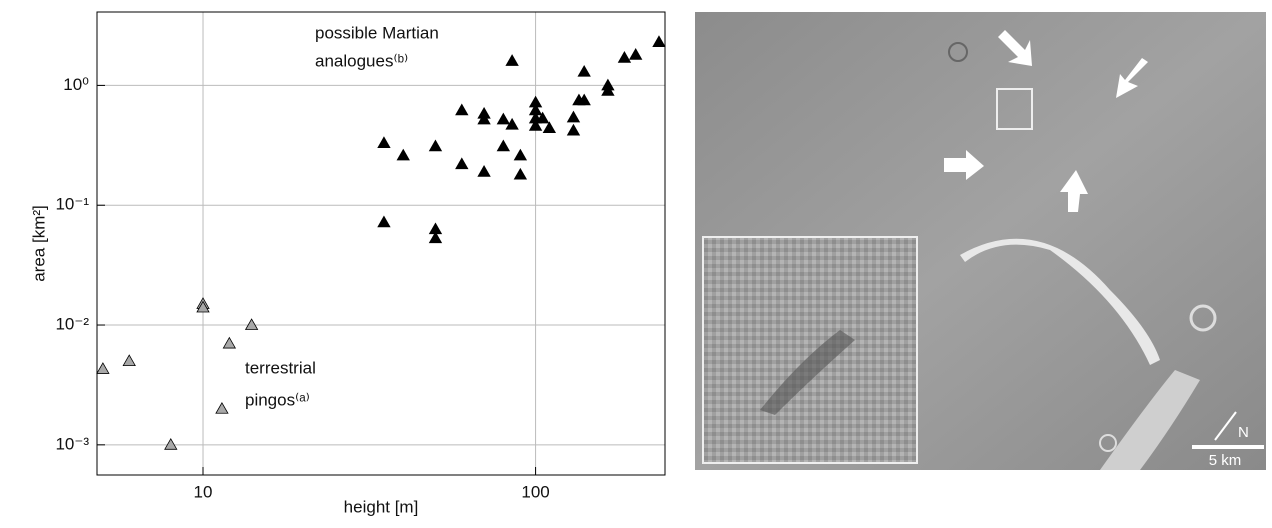  What do you see at coordinates (1060, 301) in the screenshot?
I see `crater-rim` at bounding box center [1060, 301].